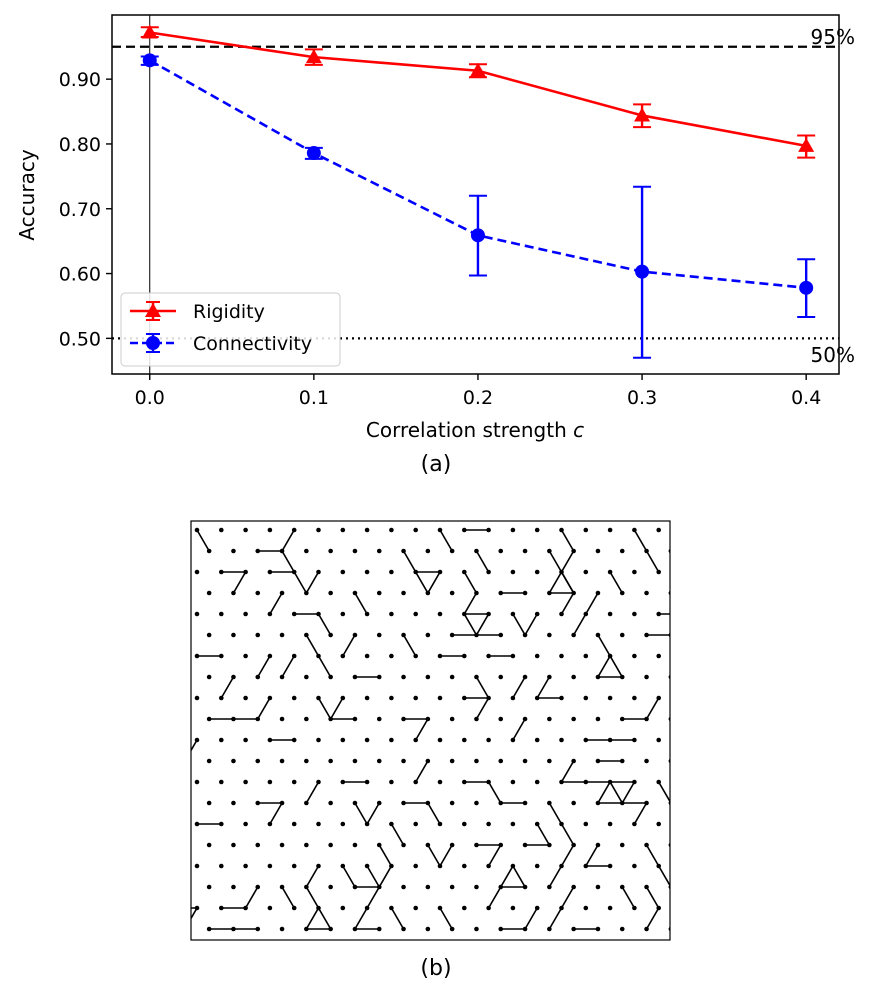 The width and height of the screenshot is (872, 989). What do you see at coordinates (578, 430) in the screenshot?
I see `x-axis-symbol: c` at bounding box center [578, 430].